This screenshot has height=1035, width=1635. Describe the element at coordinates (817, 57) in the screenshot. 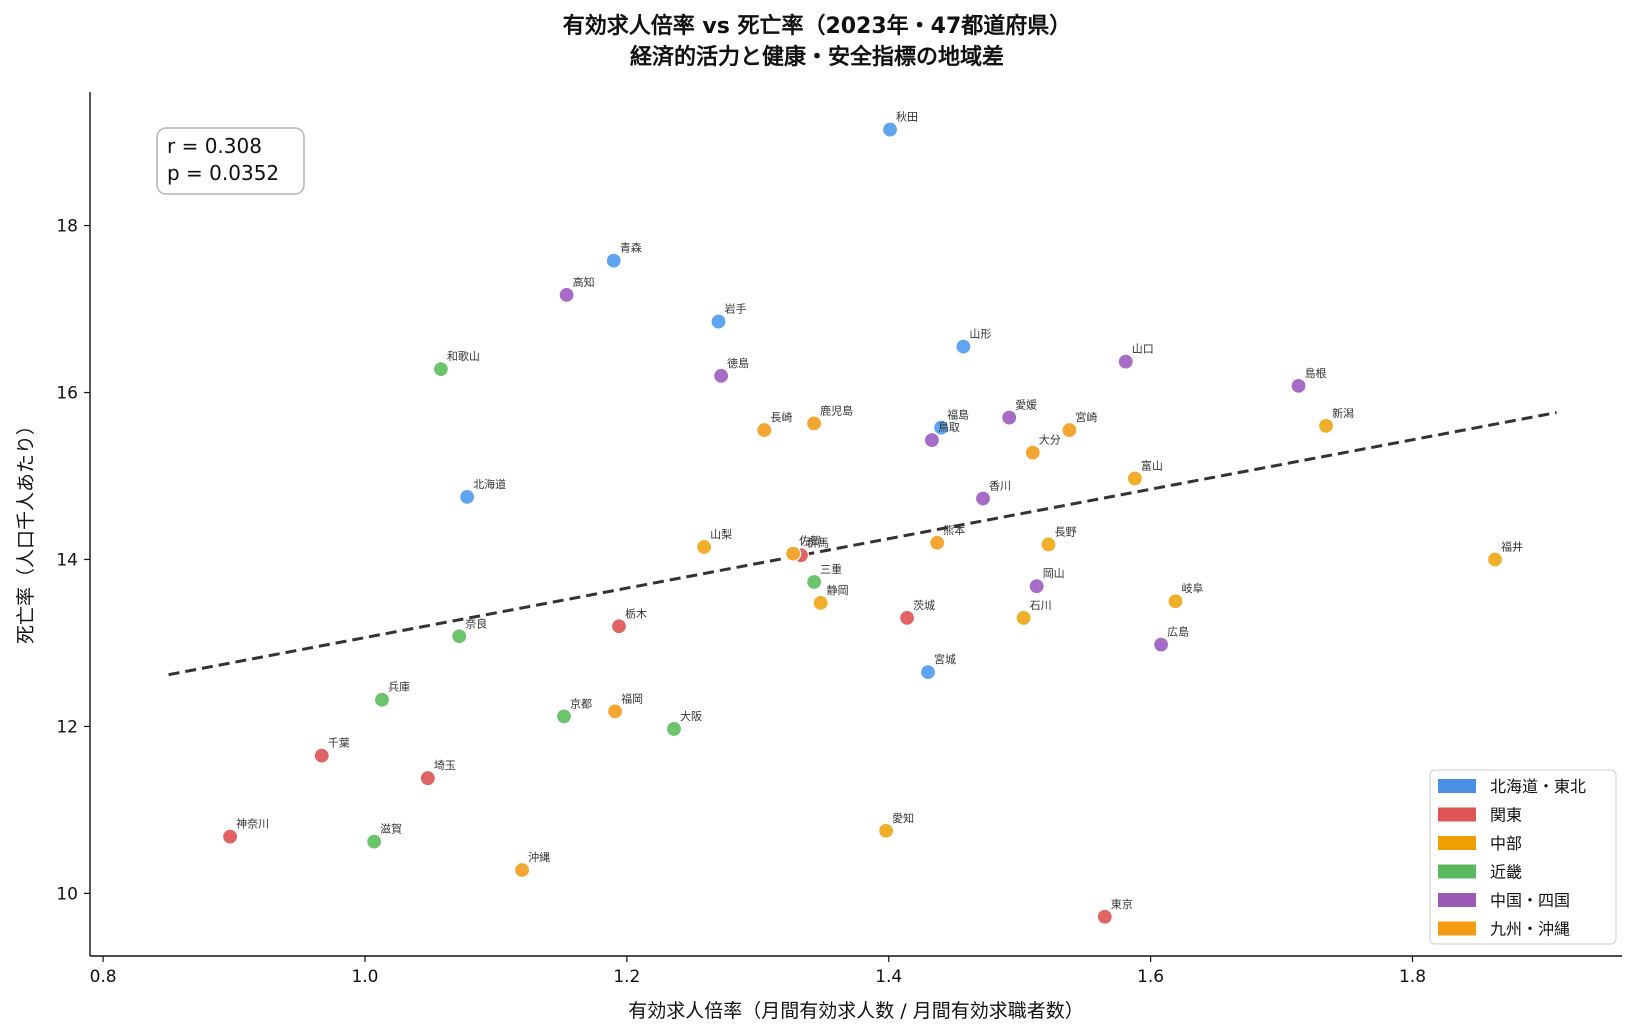

I see `chart-title-line2: 経済的活力と健康・安全指標の地域差` at that location.